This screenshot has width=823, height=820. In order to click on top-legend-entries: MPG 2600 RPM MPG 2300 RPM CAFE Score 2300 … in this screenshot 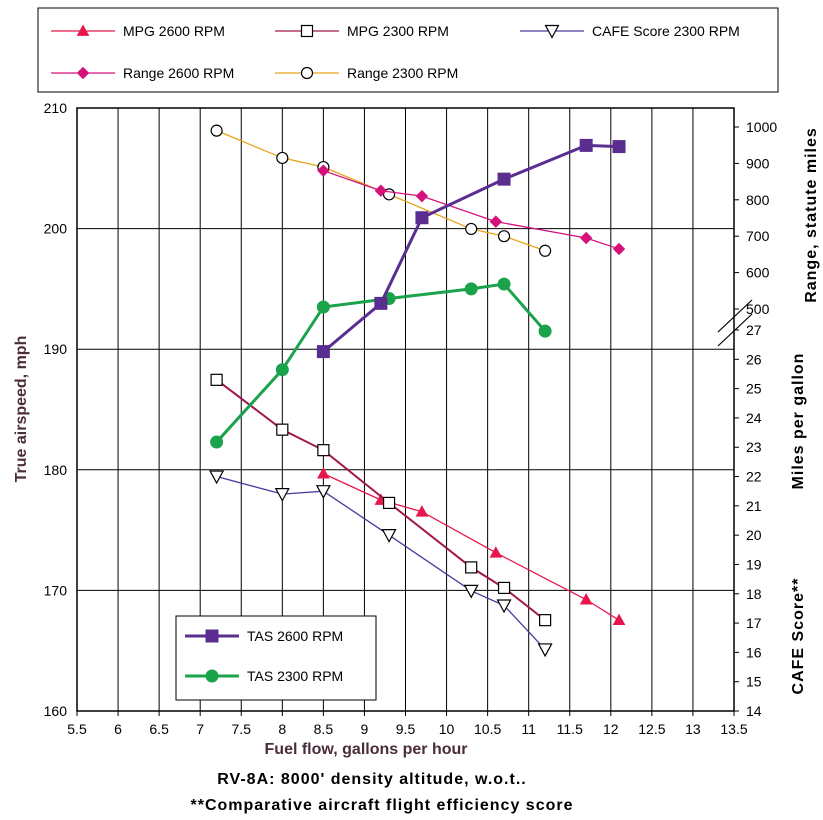, I will do `click(395, 52)`.